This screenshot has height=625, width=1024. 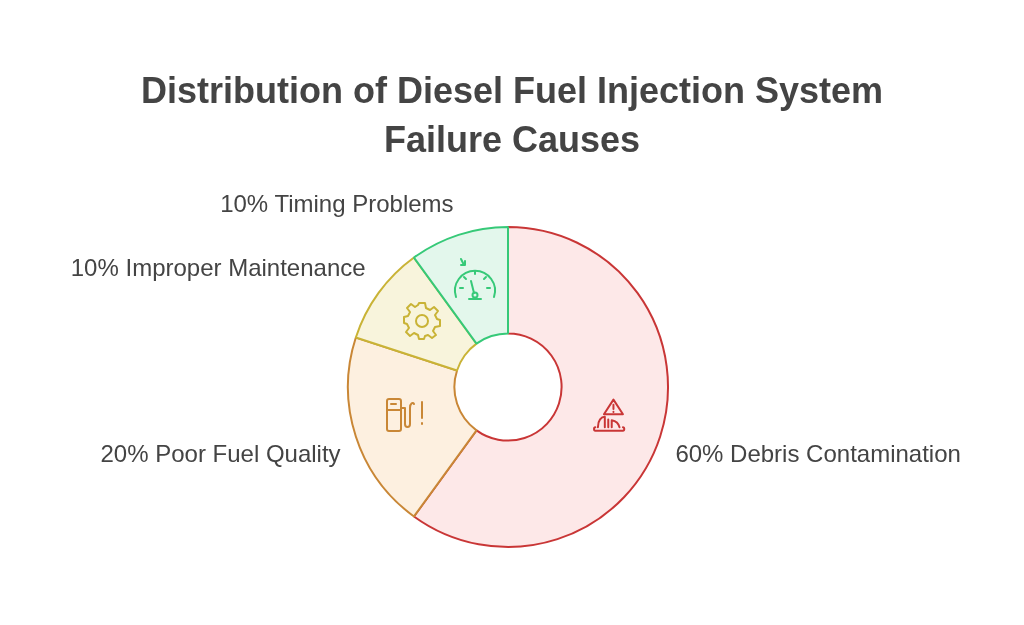 What do you see at coordinates (220, 454) in the screenshot?
I see `slice-label: 20% Poor Fuel Quality` at bounding box center [220, 454].